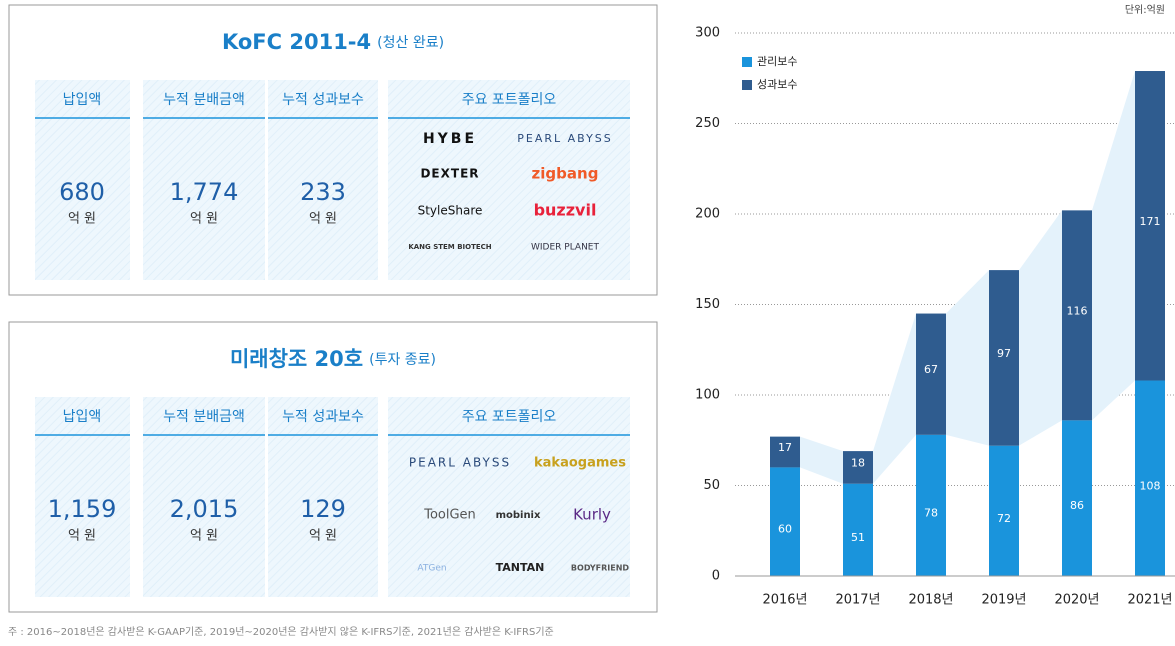 The height and width of the screenshot is (646, 1175). I want to click on portfolio-logo: KANG STEM BIOTECH, so click(449, 247).